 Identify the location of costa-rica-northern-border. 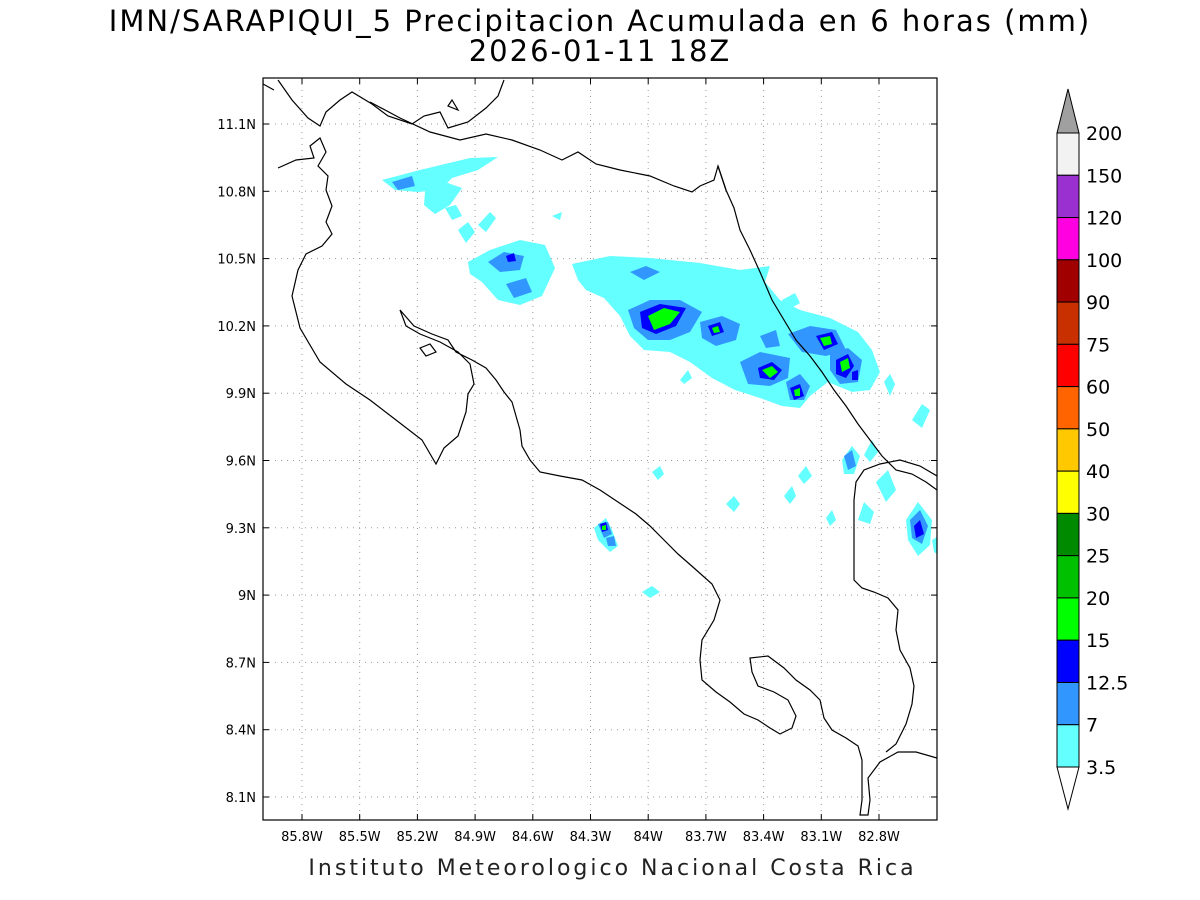
(548, 147).